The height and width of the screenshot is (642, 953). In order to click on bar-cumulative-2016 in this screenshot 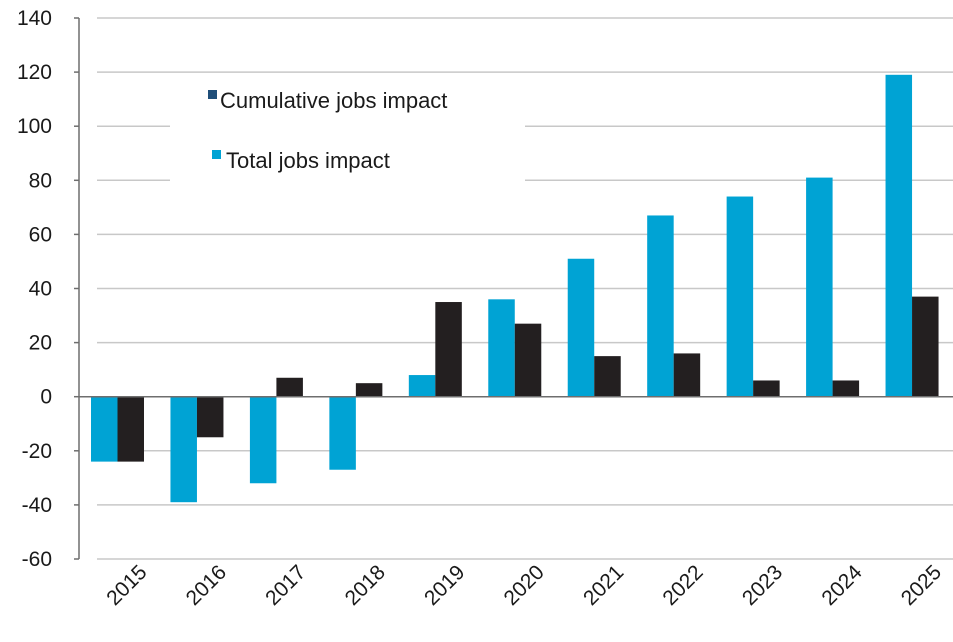, I will do `click(210, 417)`.